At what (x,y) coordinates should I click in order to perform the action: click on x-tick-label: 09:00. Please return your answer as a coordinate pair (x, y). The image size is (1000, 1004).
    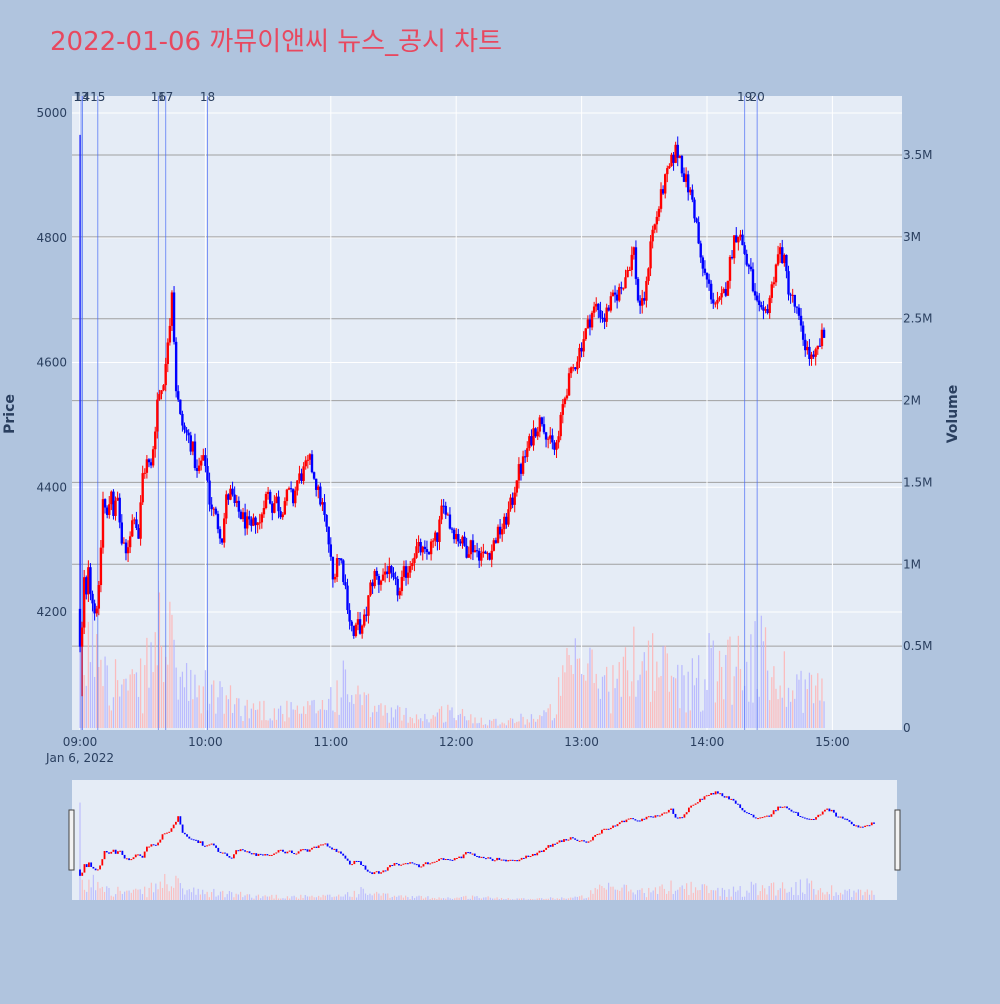
    Looking at the image, I should click on (80, 742).